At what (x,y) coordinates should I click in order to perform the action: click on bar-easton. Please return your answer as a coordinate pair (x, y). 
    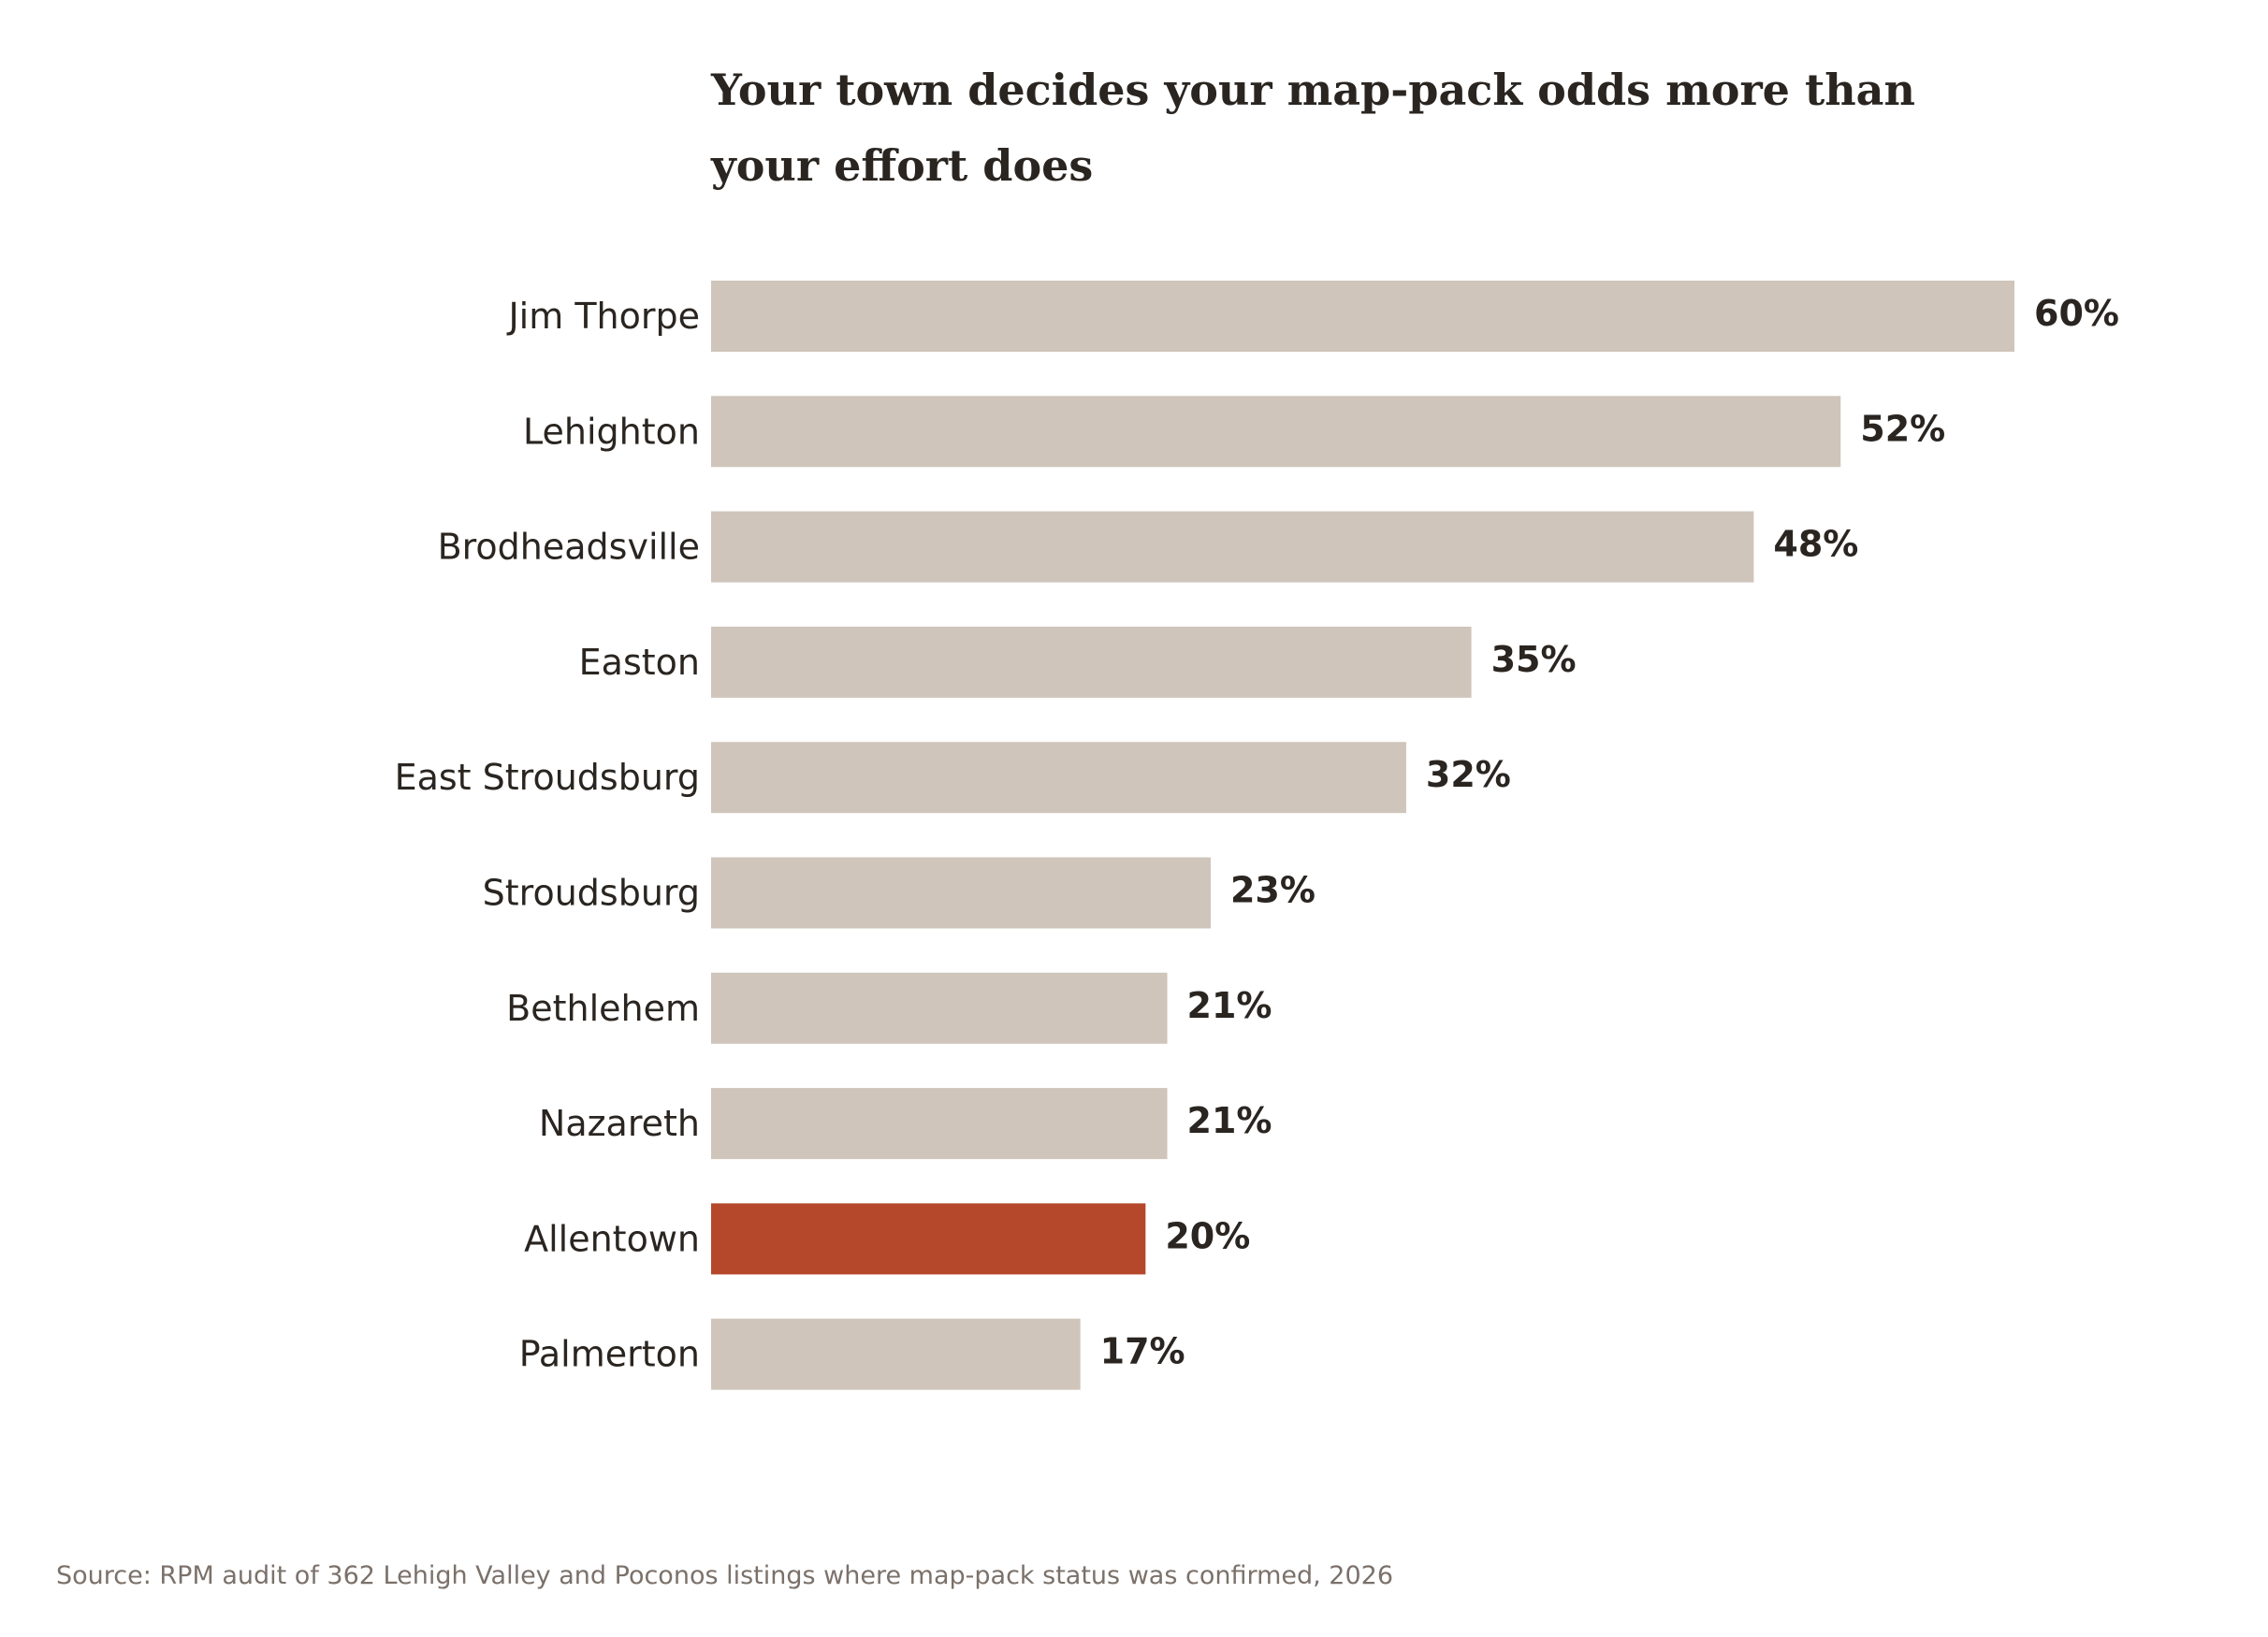
    Looking at the image, I should click on (1091, 662).